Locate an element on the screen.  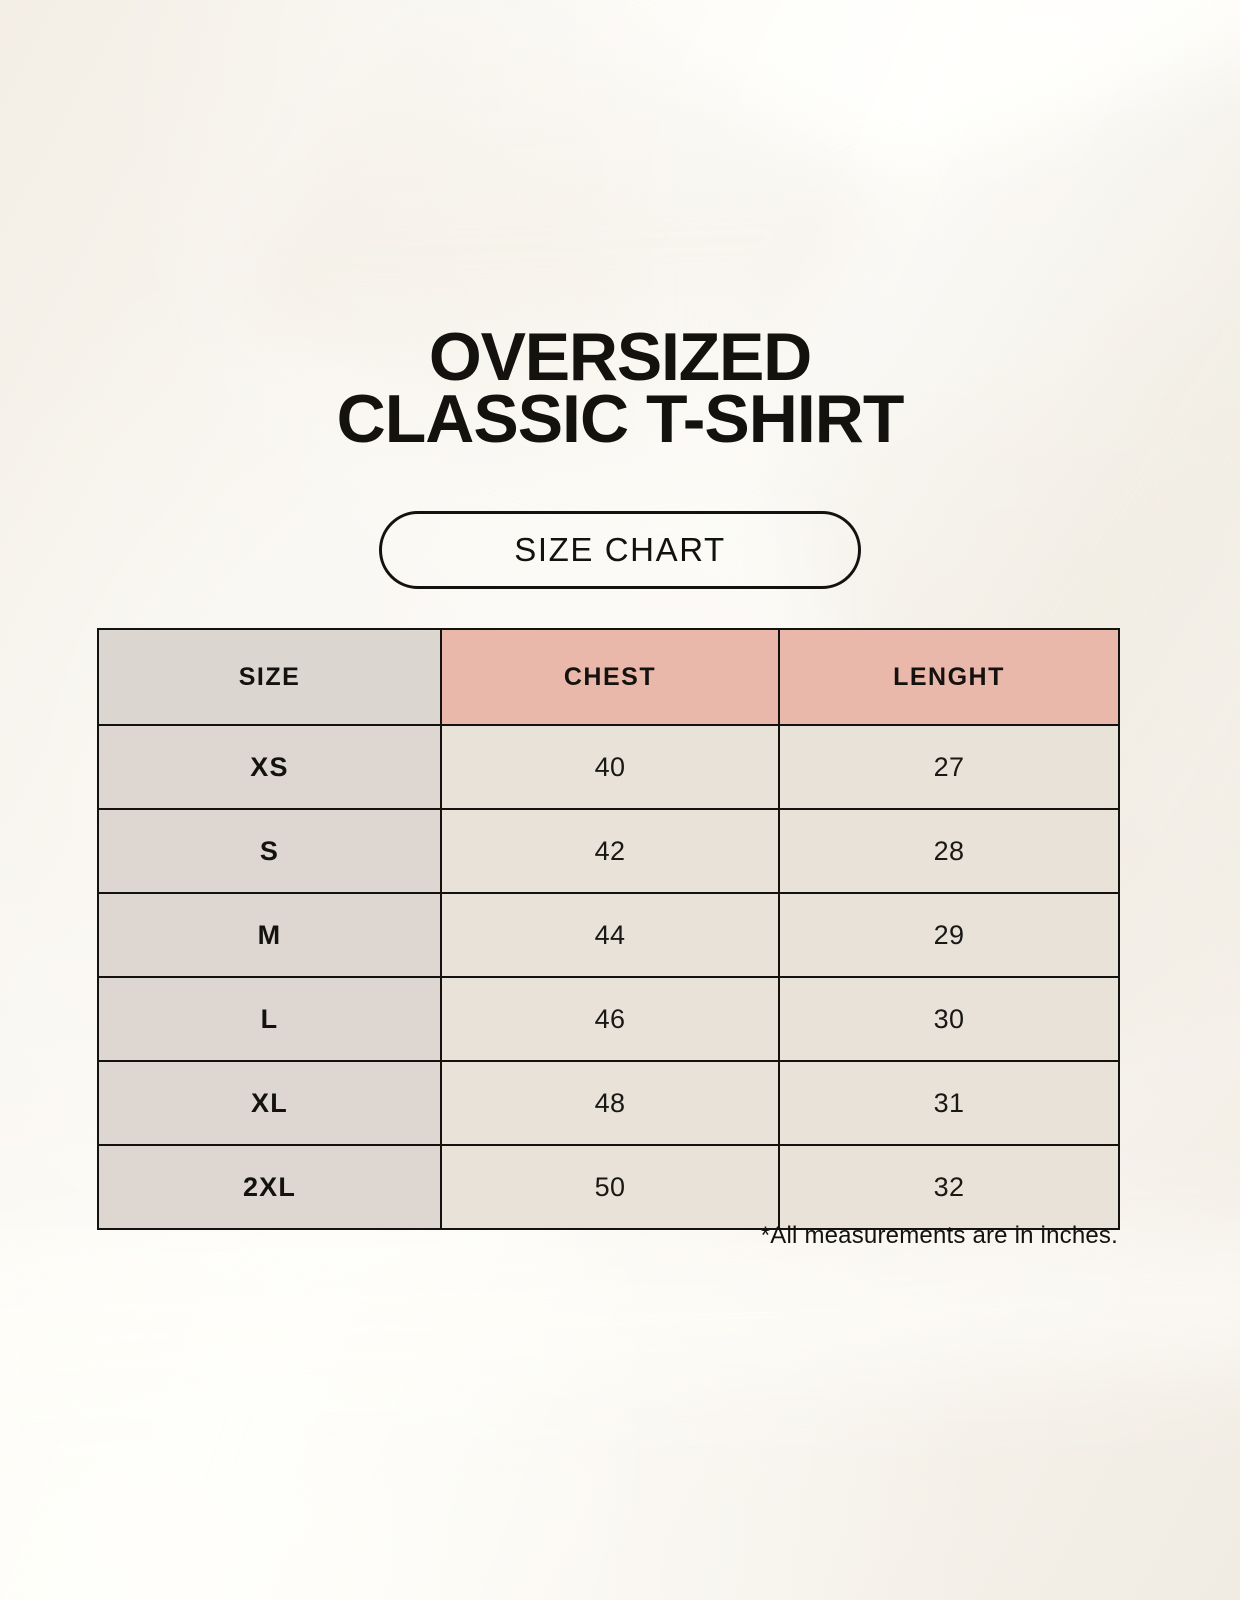
cell-size: 2XL is located at coordinates (269, 1187).